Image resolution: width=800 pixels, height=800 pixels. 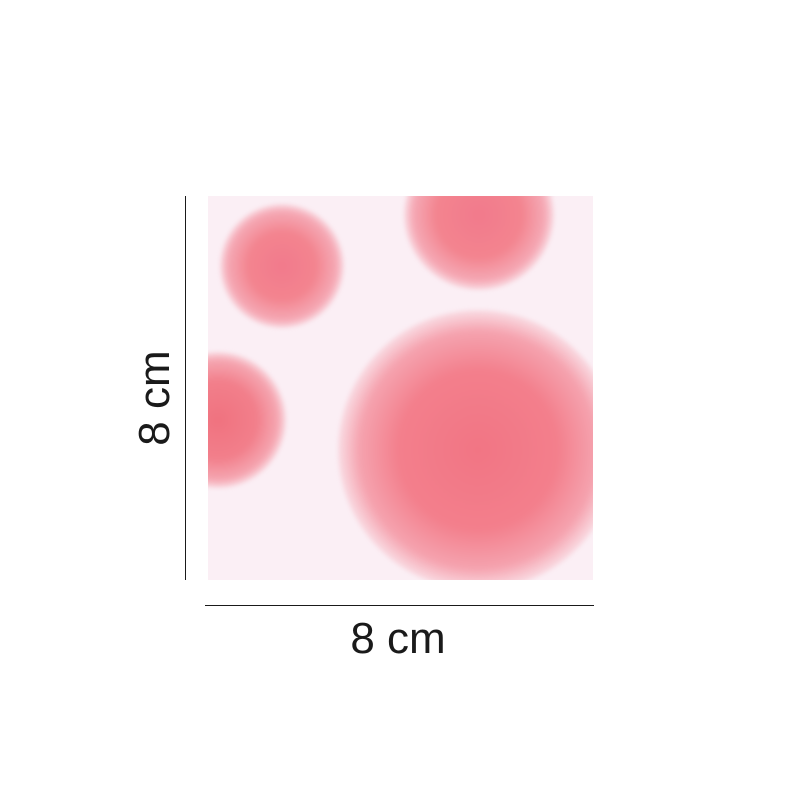 What do you see at coordinates (154, 398) in the screenshot?
I see `height-label: 8 cm` at bounding box center [154, 398].